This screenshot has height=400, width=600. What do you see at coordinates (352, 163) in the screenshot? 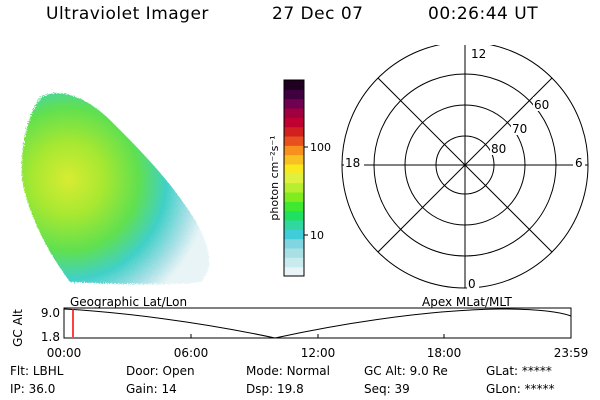
I see `polar-label-18: 18` at bounding box center [352, 163].